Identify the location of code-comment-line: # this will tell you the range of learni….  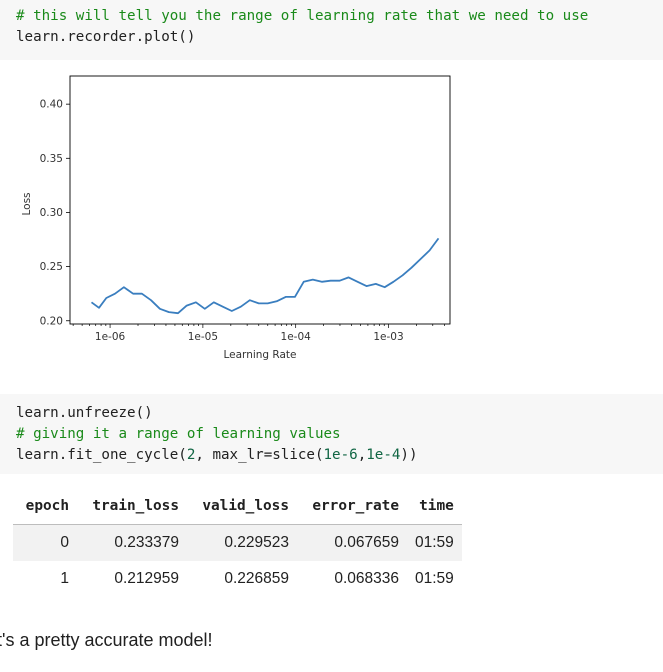
(302, 16).